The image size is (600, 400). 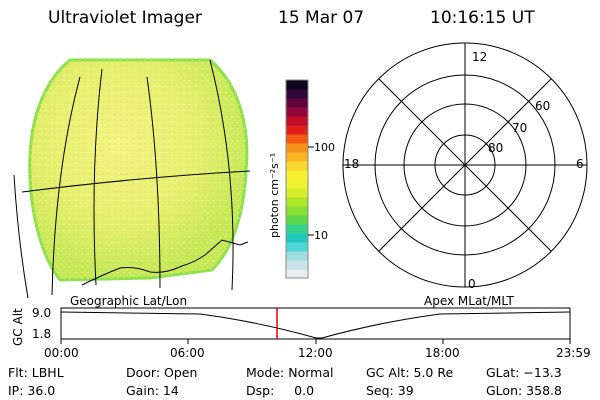 I want to click on right-panel-caption: Apex MLat/MLT, so click(x=469, y=301).